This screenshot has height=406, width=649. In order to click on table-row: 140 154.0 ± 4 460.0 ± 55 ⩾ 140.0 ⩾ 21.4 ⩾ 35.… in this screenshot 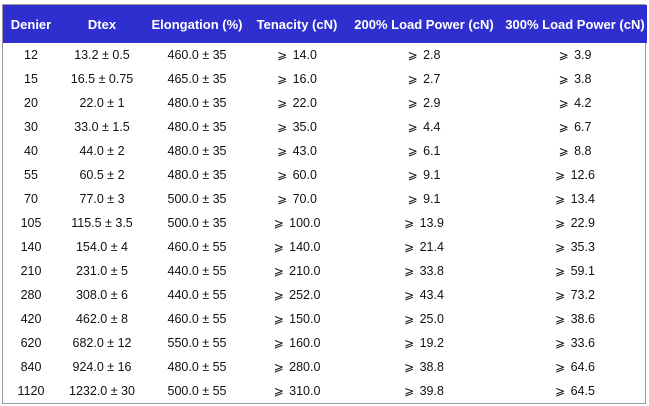, I will do `click(325, 247)`.